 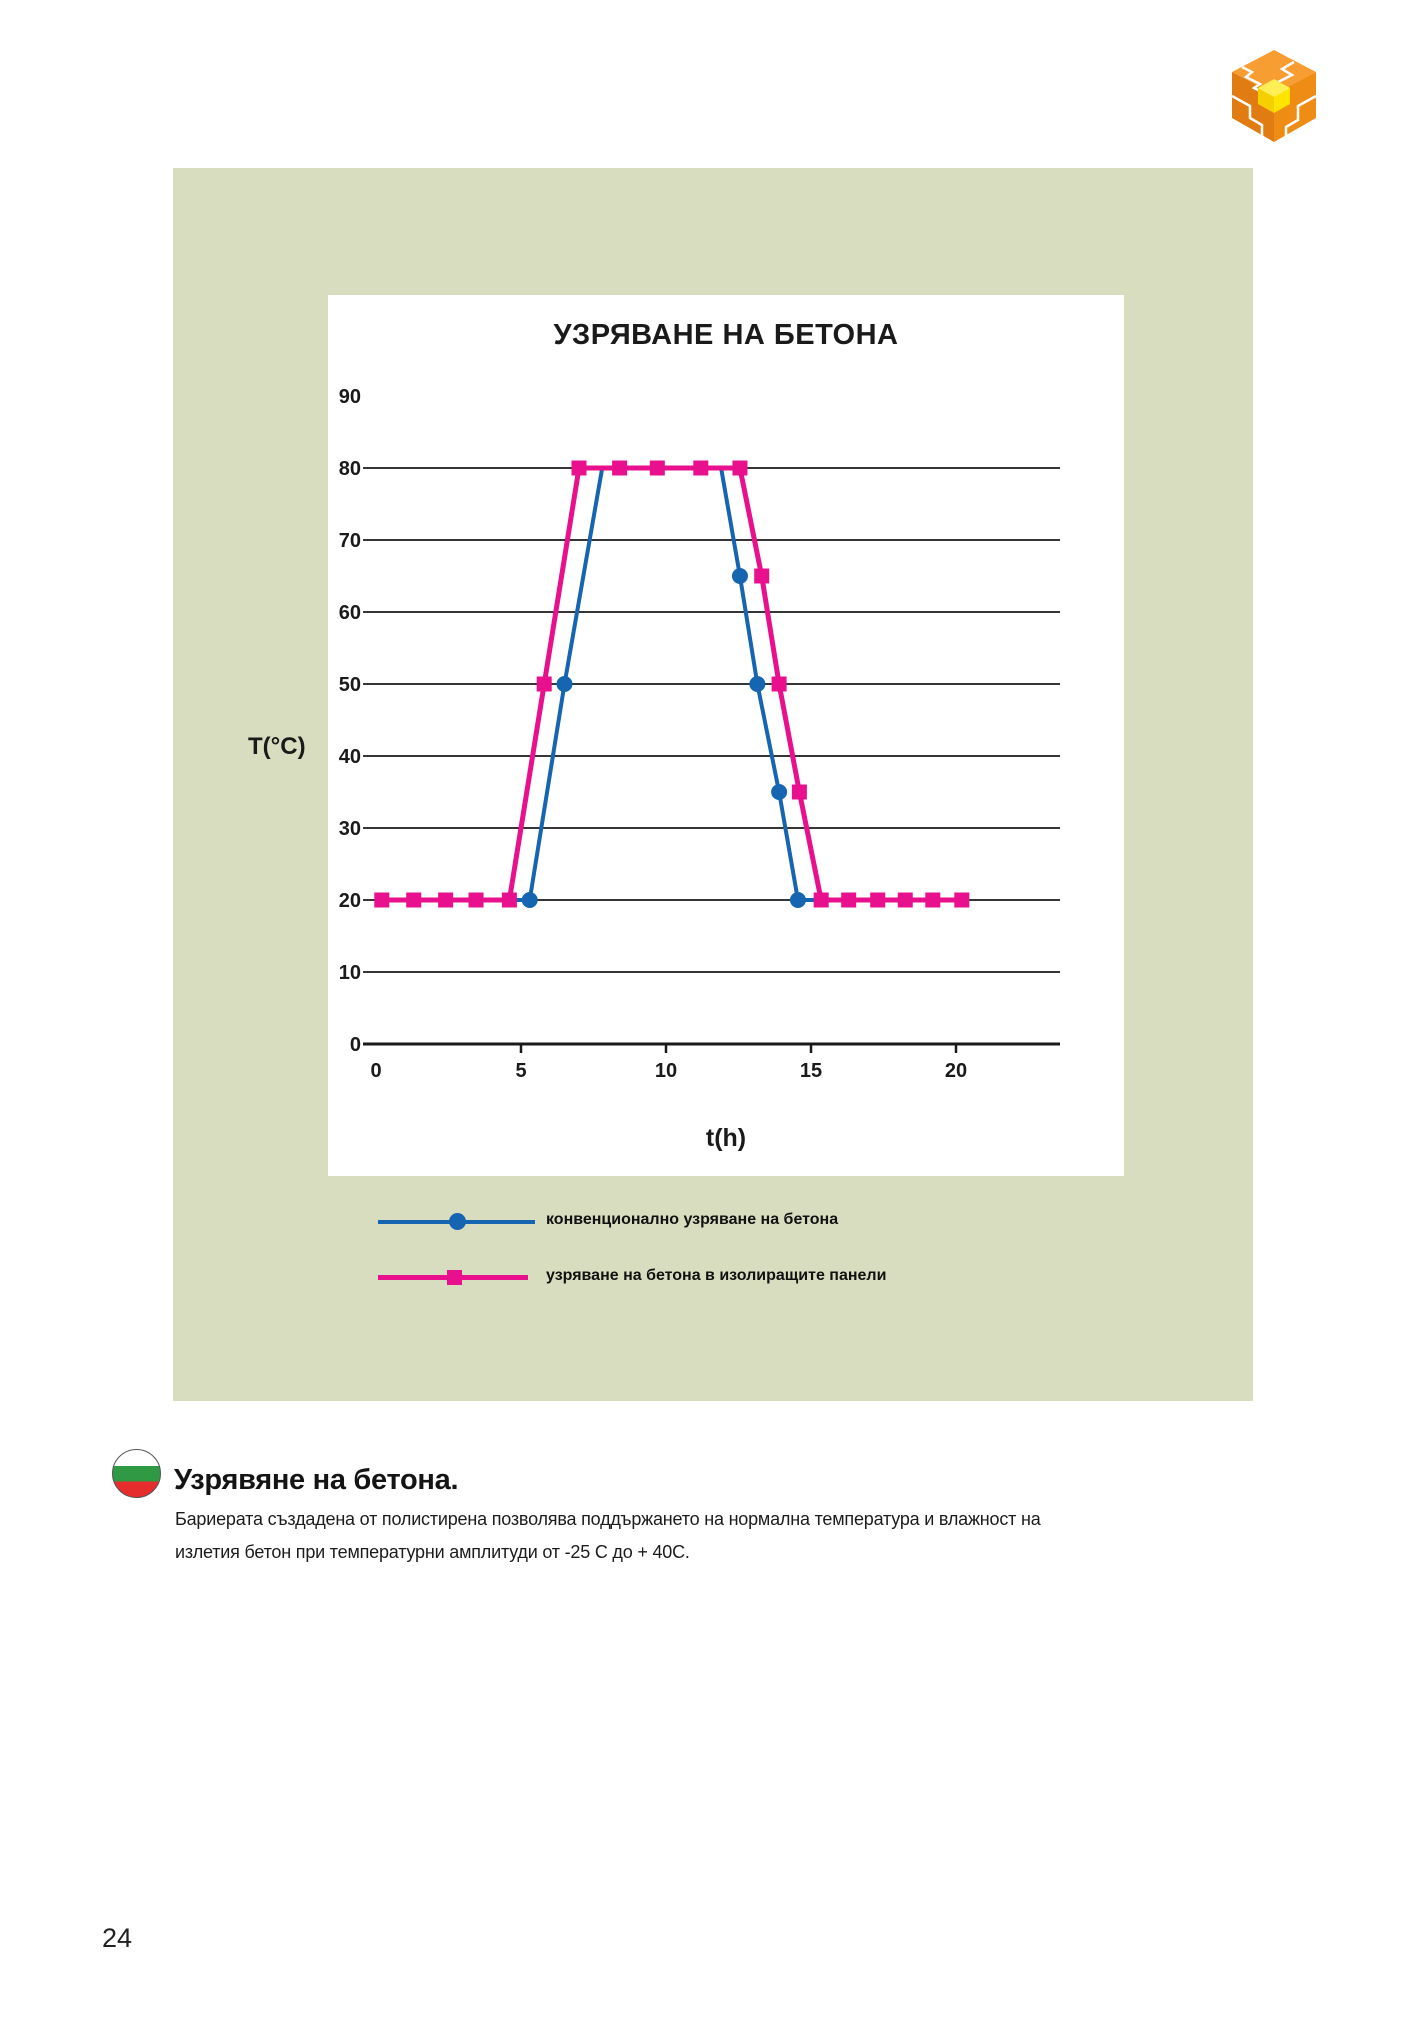 What do you see at coordinates (350, 613) in the screenshot?
I see `svg-text: 60` at bounding box center [350, 613].